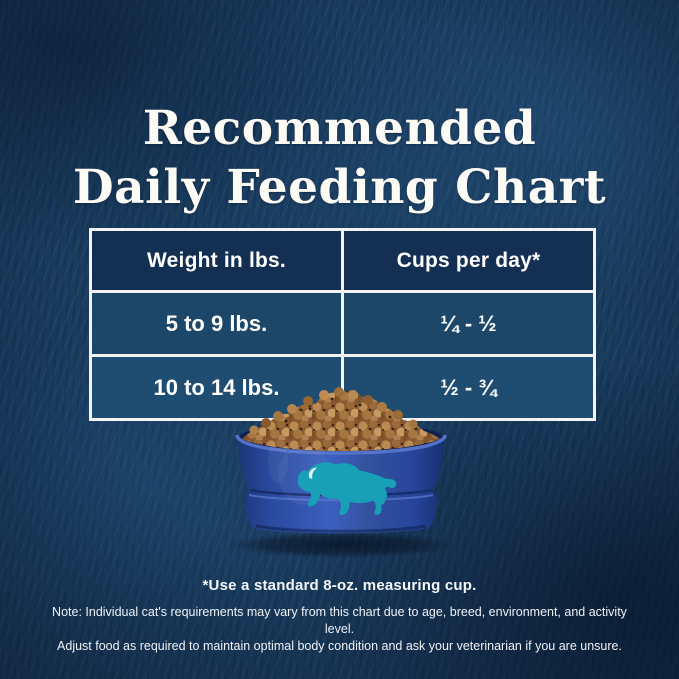 The image size is (679, 679). What do you see at coordinates (468, 323) in the screenshot?
I see `table-row1-cups: ¼ - ½` at bounding box center [468, 323].